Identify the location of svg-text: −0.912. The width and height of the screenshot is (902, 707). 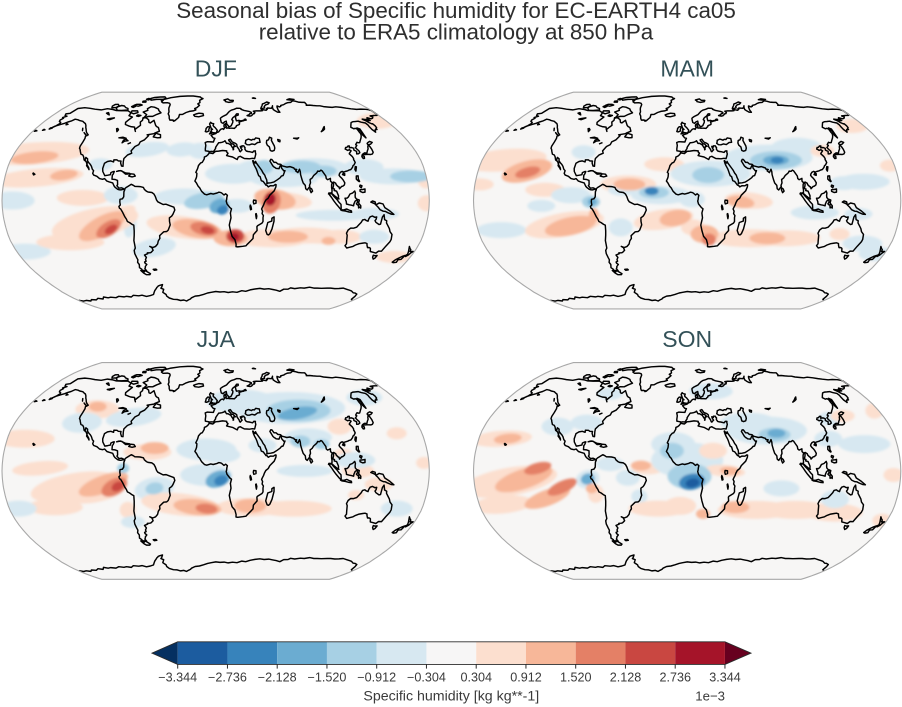
(376, 678).